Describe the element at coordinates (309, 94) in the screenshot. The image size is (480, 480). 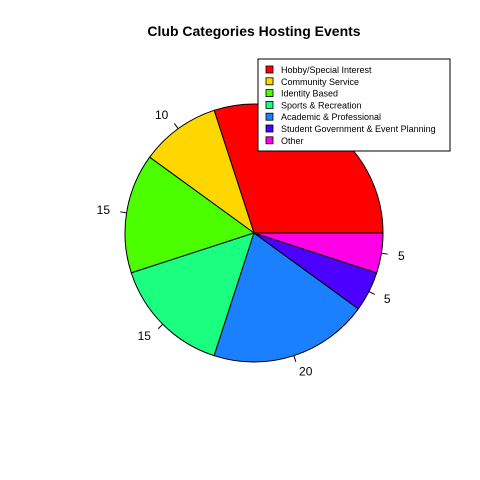
I see `legend-label-2: Identity Based` at that location.